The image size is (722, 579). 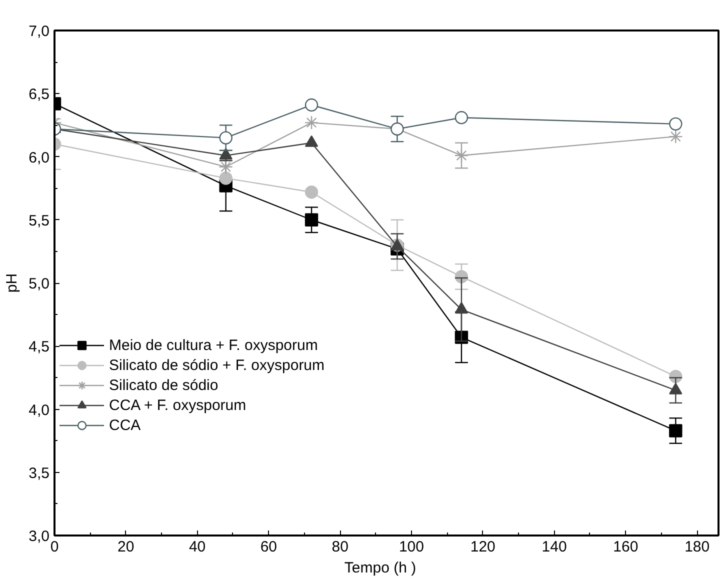 I want to click on legend-label: CCA, so click(x=125, y=425).